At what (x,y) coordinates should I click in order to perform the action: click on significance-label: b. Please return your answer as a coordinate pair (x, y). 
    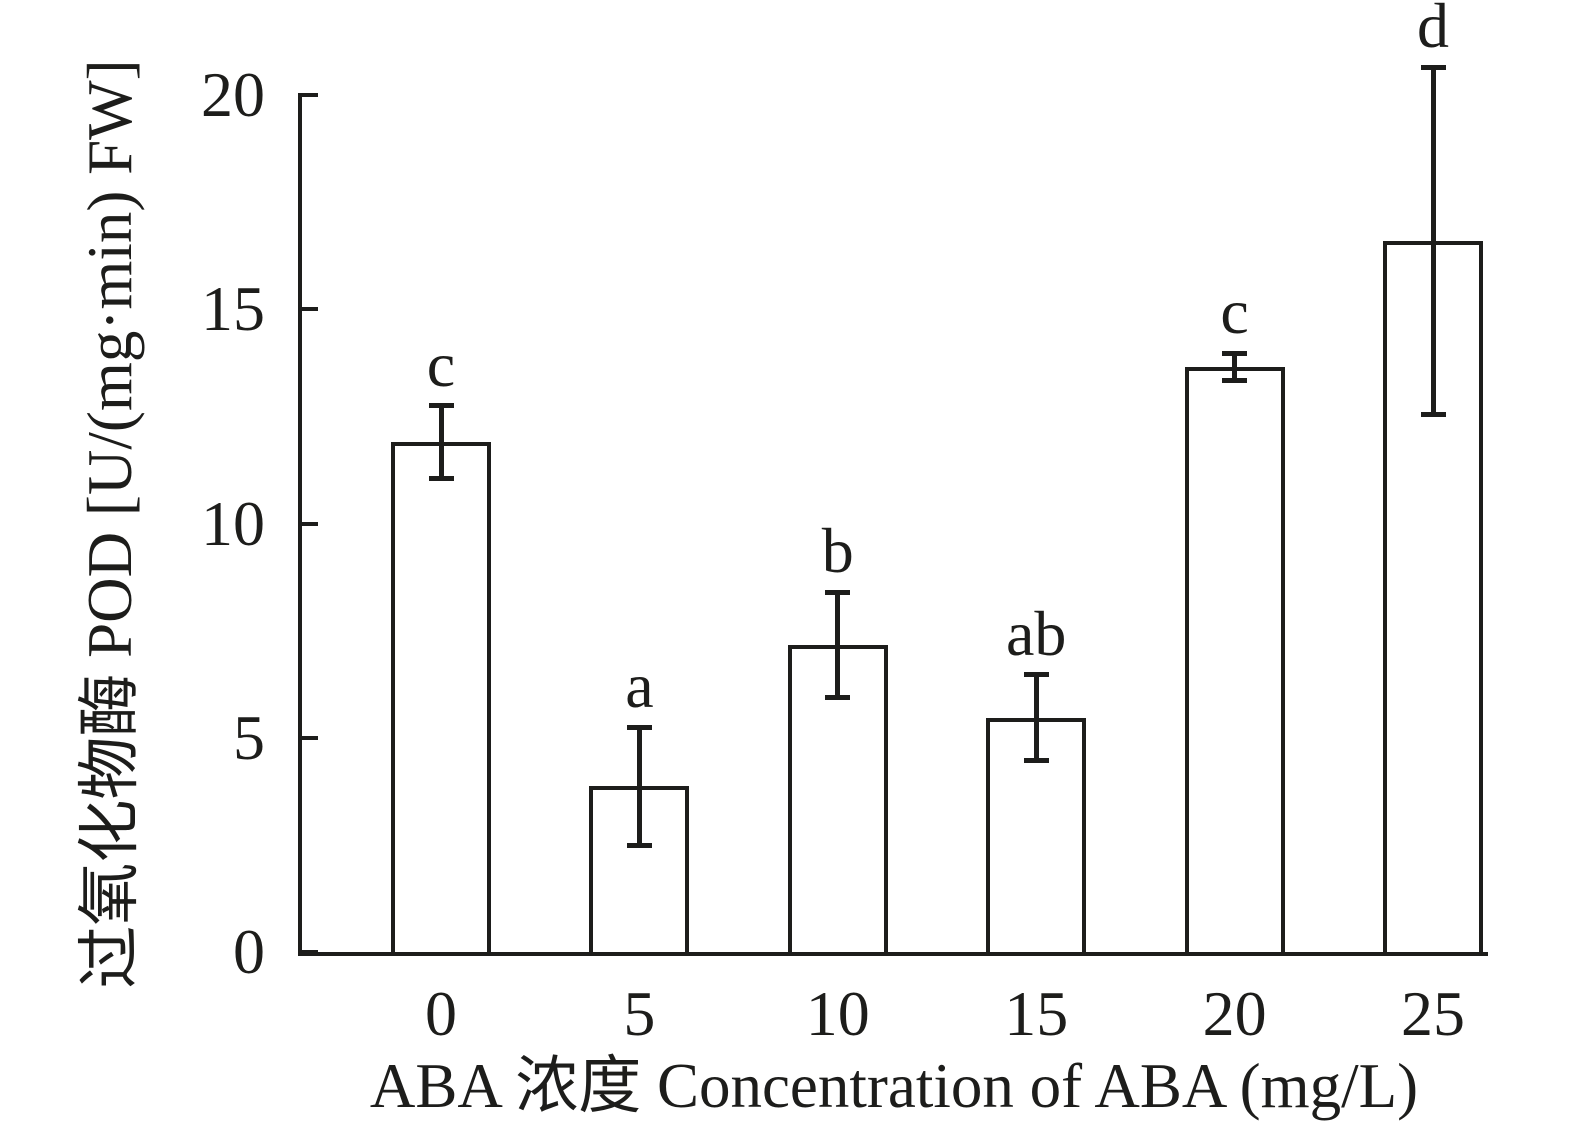
    Looking at the image, I should click on (837, 551).